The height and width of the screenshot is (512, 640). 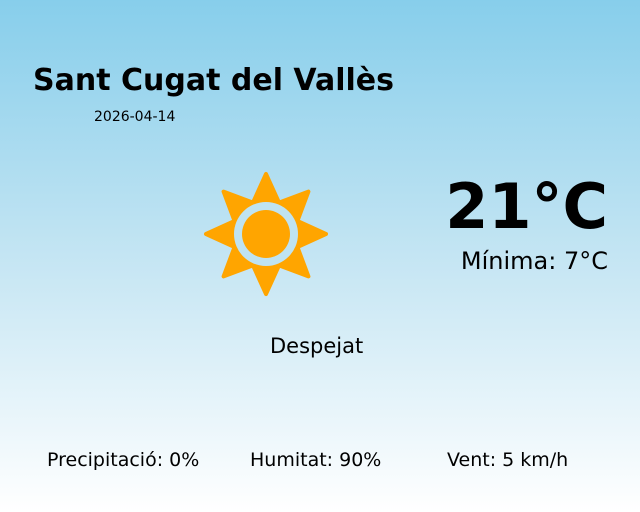 What do you see at coordinates (135, 117) in the screenshot?
I see `date-label: 2026-04-14` at bounding box center [135, 117].